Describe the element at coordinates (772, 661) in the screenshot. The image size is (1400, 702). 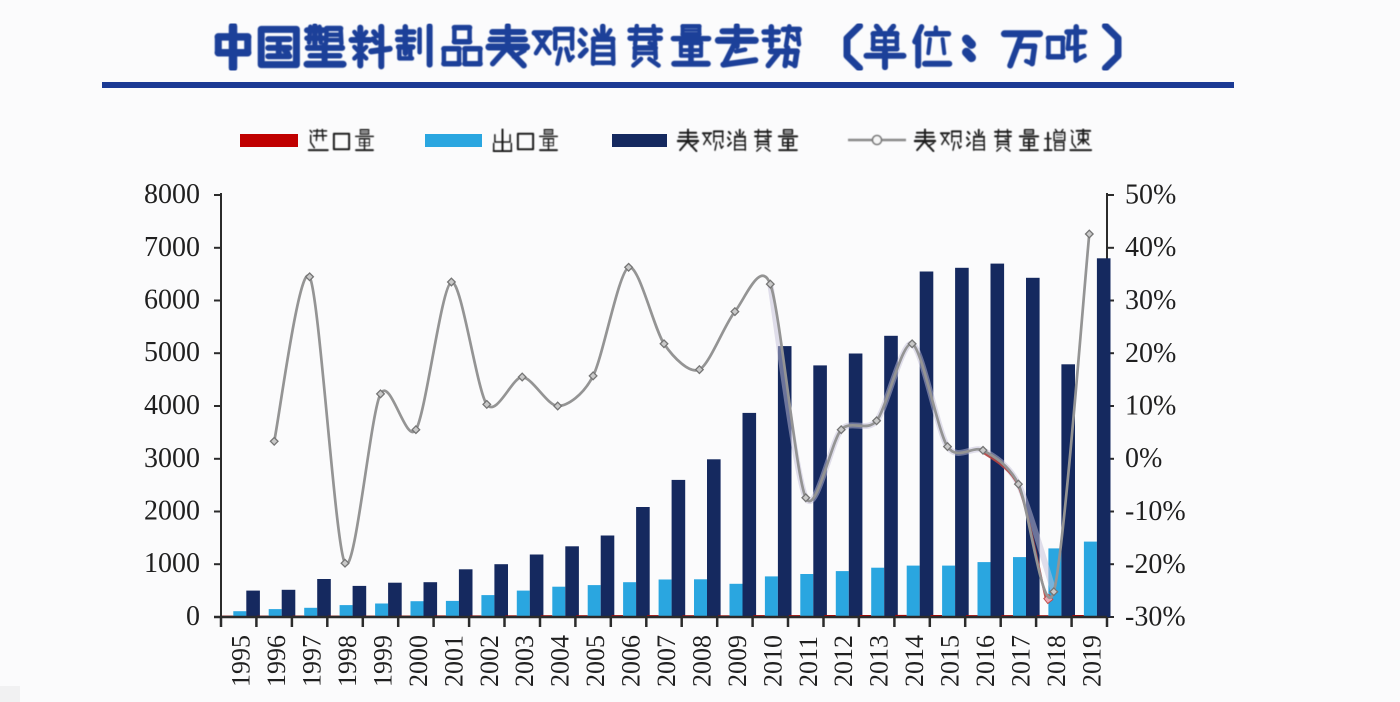
I see `svg-text: 2010` at that location.